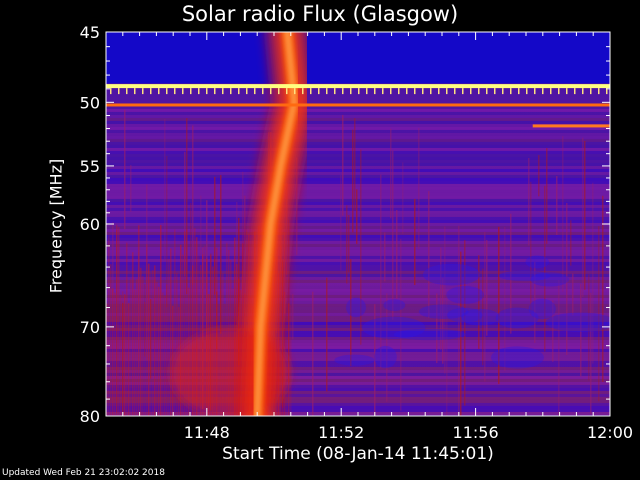  Describe the element at coordinates (207, 432) in the screenshot. I see `x-tick-label: 11:48` at that location.